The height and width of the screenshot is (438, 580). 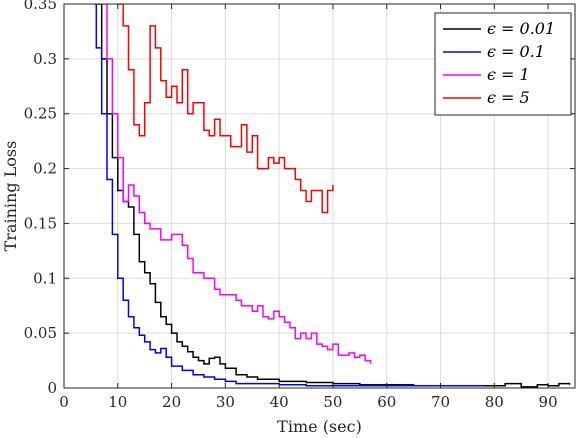 What do you see at coordinates (45, 278) in the screenshot?
I see `y-tick-label: 0.1` at bounding box center [45, 278].